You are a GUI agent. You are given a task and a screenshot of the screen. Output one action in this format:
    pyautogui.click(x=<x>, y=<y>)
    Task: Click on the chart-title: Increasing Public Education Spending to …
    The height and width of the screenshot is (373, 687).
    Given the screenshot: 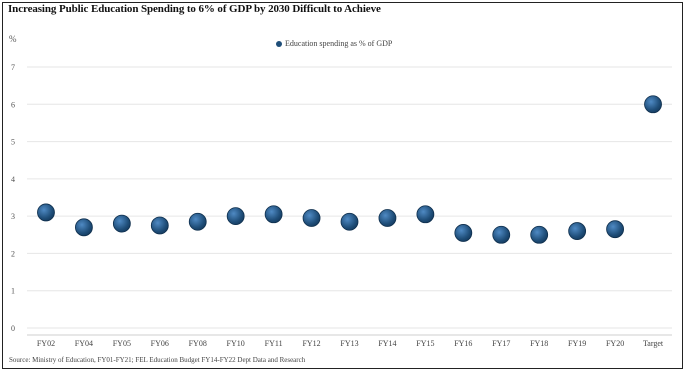 What is the action you would take?
    pyautogui.click(x=194, y=9)
    